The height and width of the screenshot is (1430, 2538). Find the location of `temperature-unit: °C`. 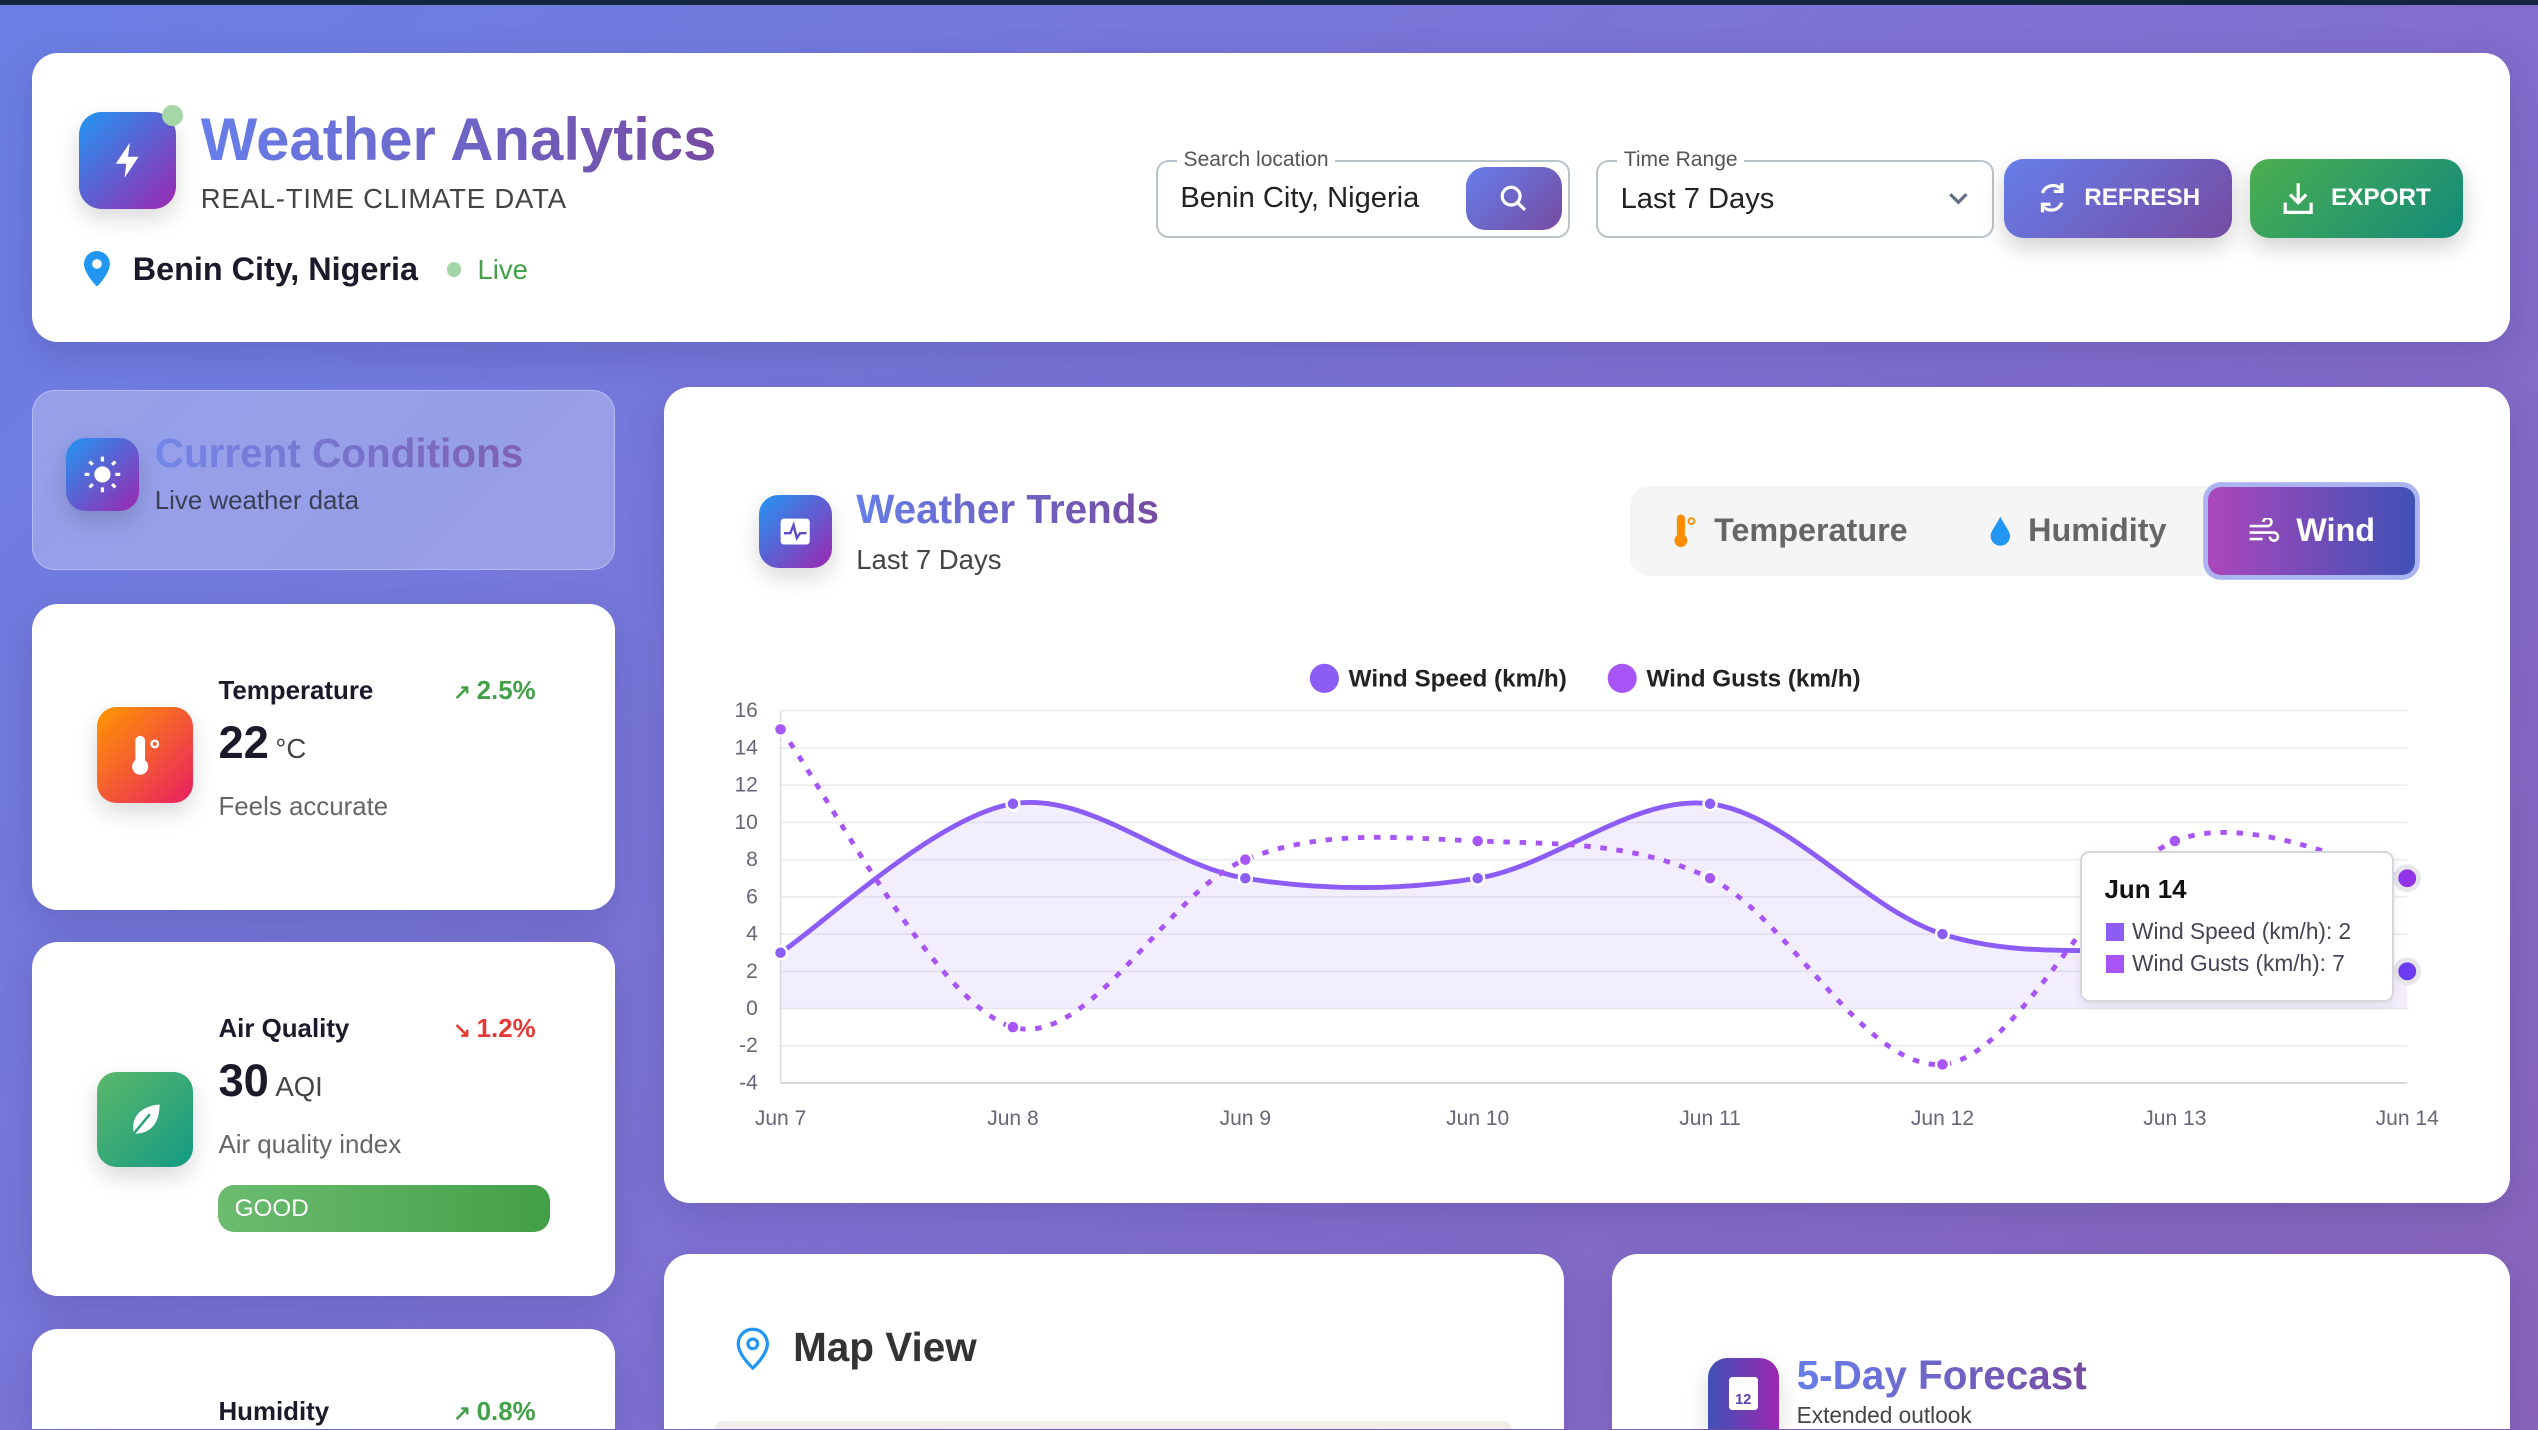

temperature-unit: °C is located at coordinates (291, 749).